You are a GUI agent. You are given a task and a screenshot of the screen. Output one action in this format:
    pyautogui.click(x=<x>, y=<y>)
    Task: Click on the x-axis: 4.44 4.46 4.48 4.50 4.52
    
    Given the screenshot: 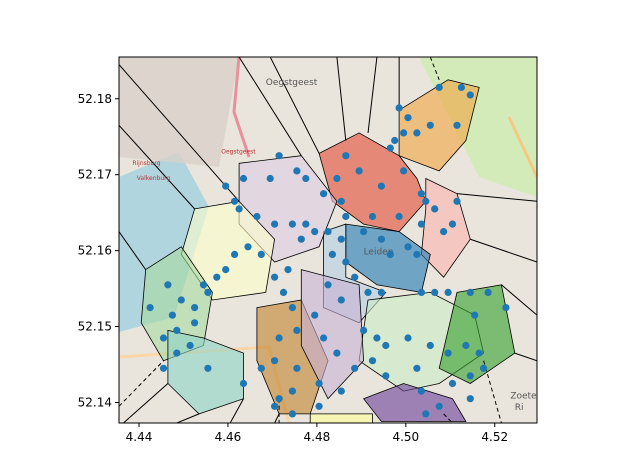 What is the action you would take?
    pyautogui.click(x=317, y=433)
    